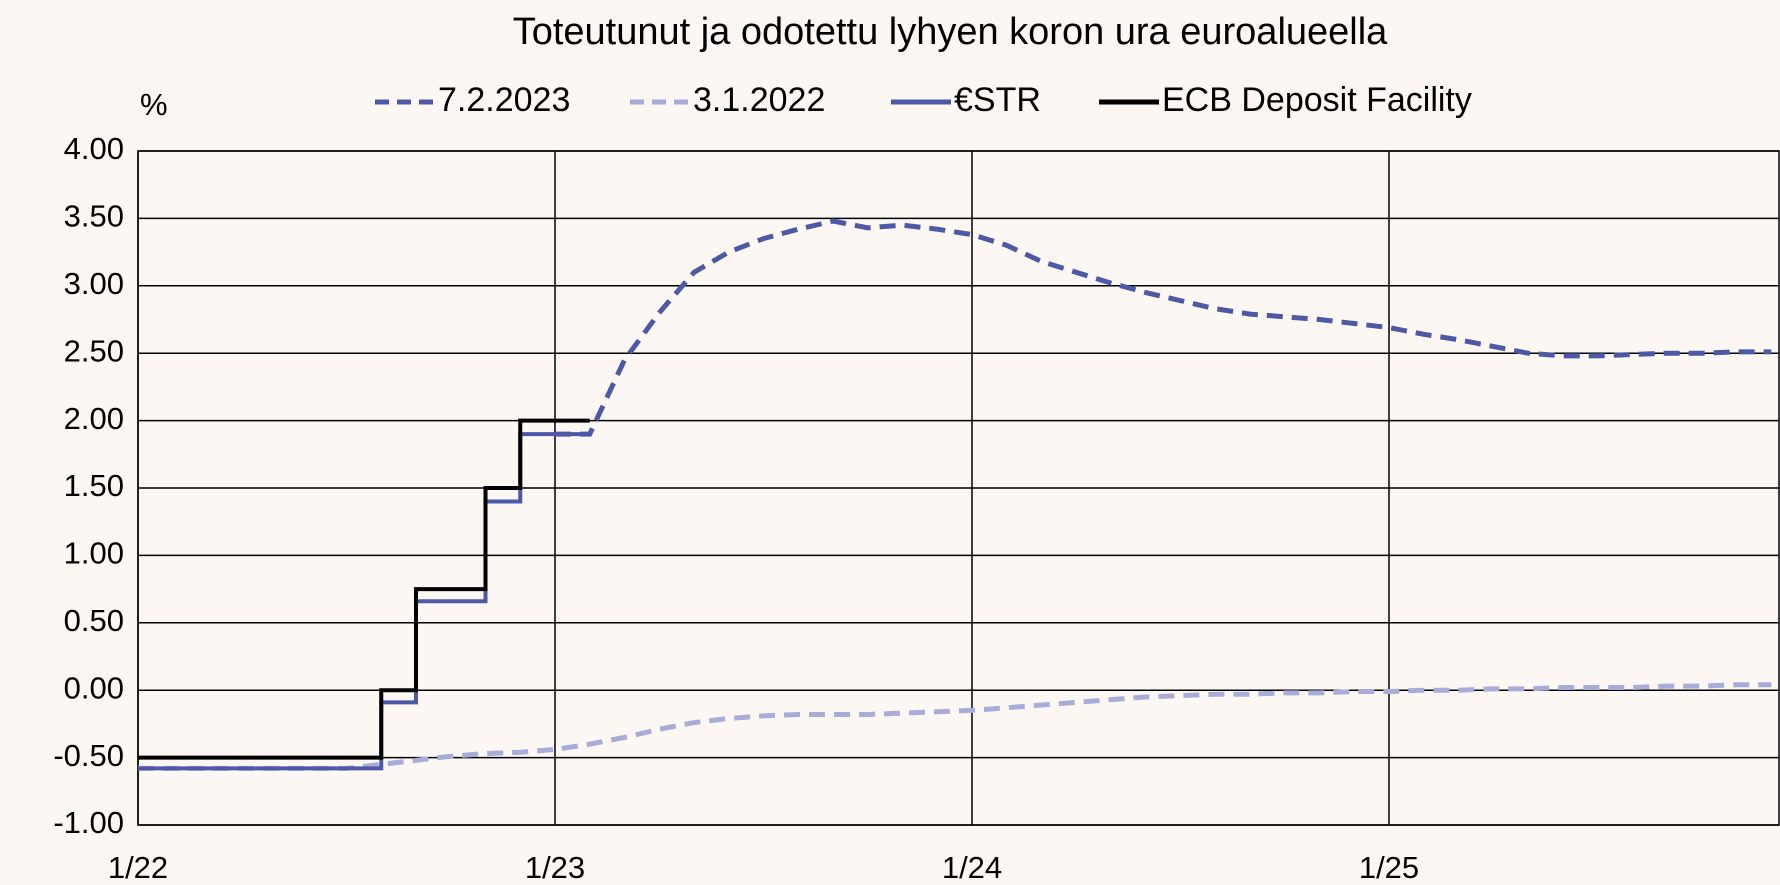 The width and height of the screenshot is (1780, 885). I want to click on y-axis-label: %, so click(154, 104).